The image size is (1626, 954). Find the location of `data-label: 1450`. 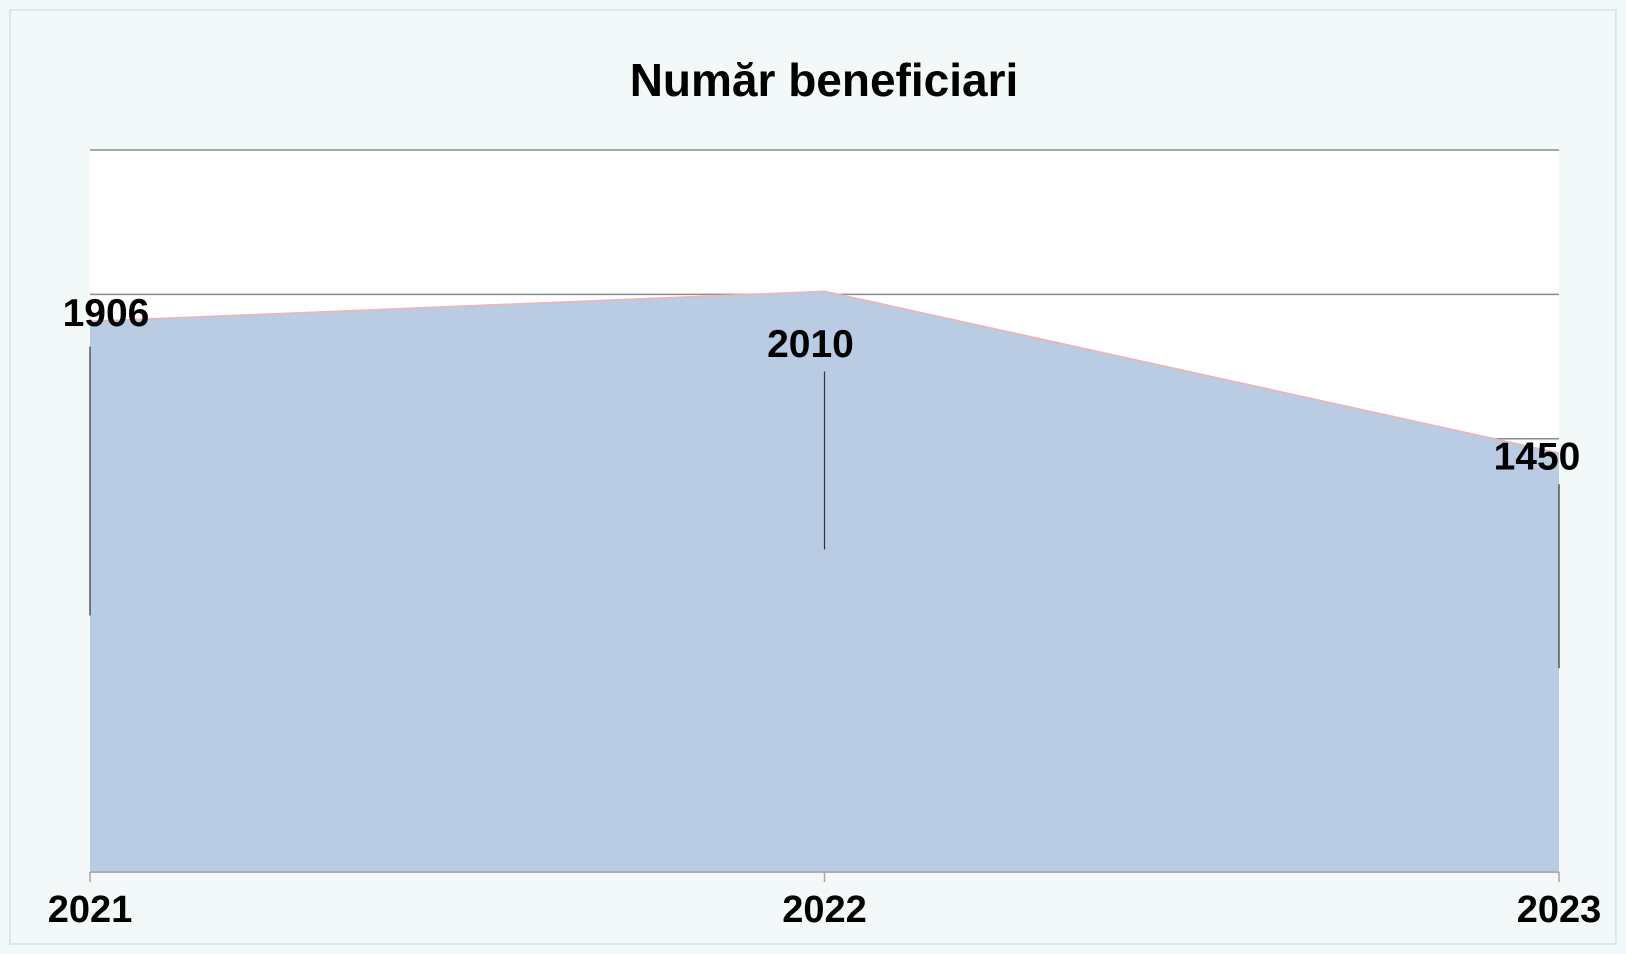

data-label: 1450 is located at coordinates (1537, 457).